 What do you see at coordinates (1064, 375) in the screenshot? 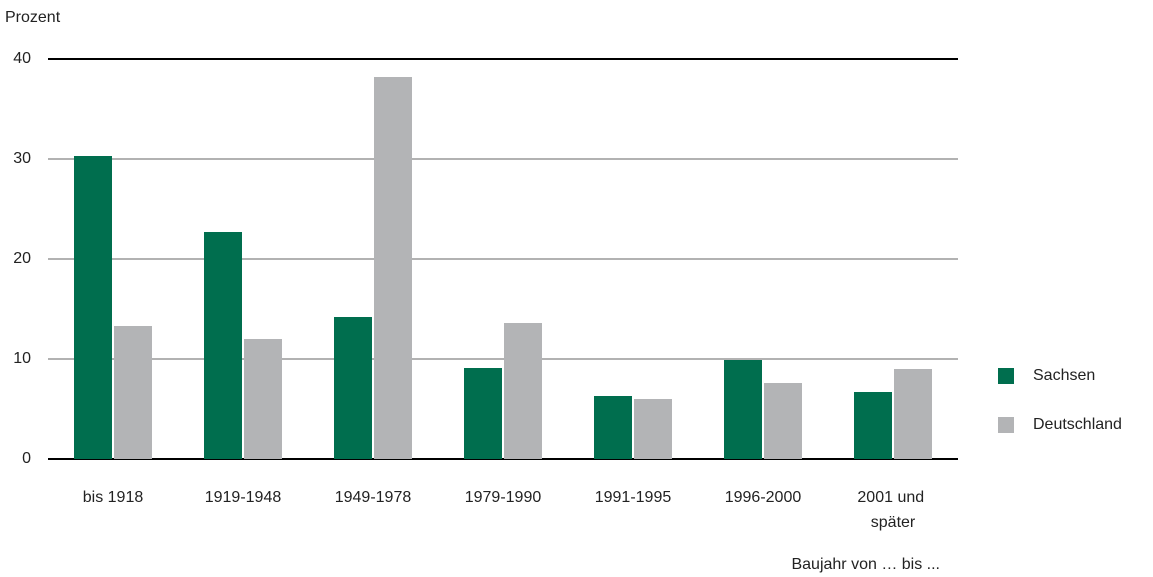
I see `legend-label: Sachsen` at bounding box center [1064, 375].